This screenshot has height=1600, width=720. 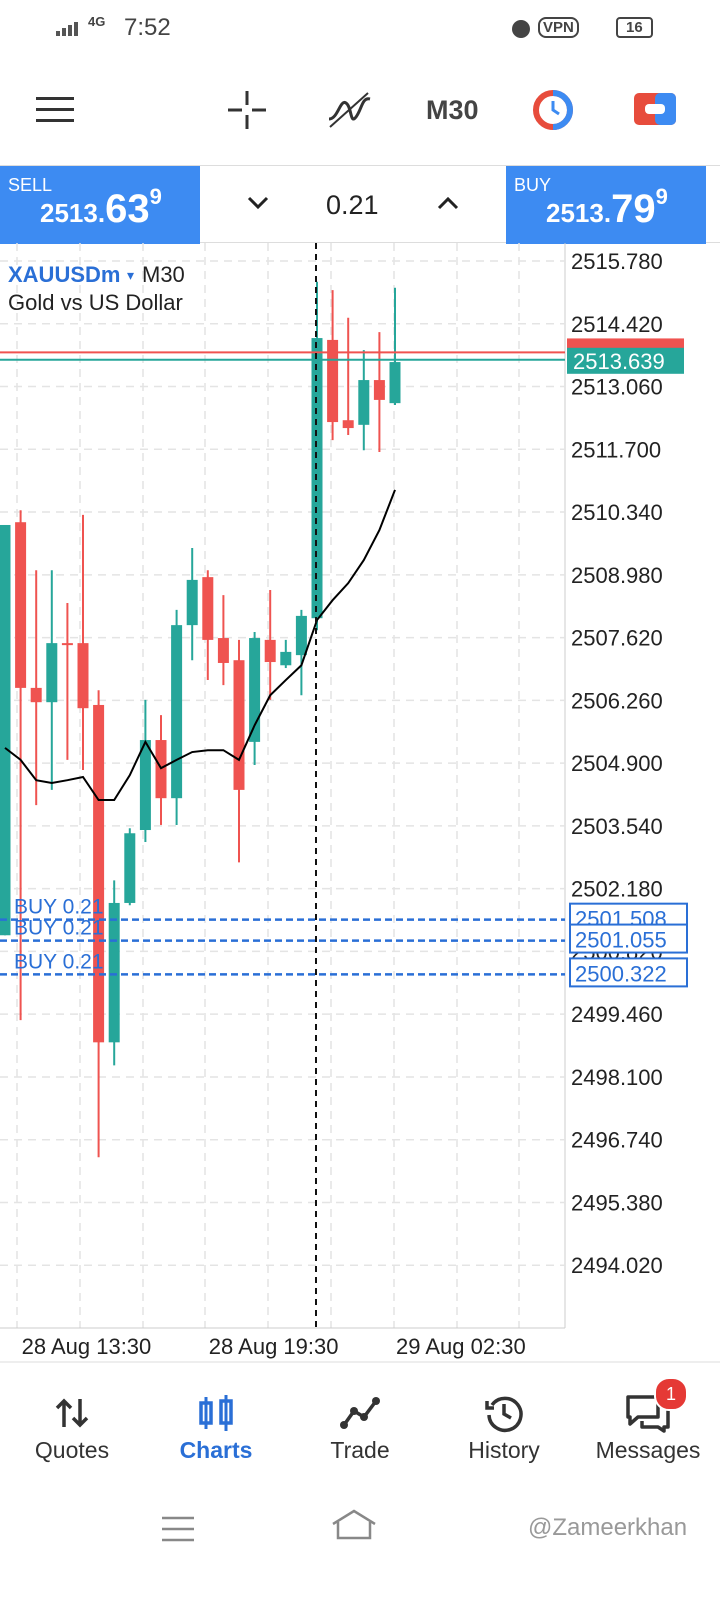 I want to click on price-big: 79, so click(x=633, y=209).